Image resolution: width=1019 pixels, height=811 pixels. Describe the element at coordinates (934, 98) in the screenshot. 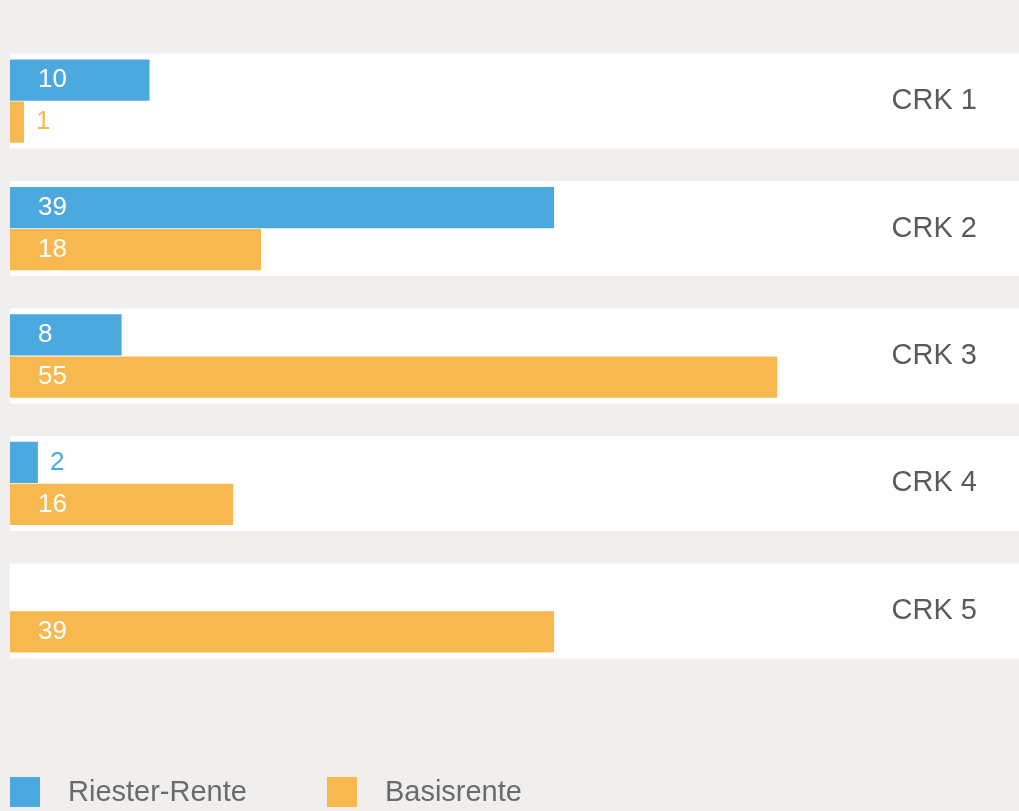

I see `y-tick-label: CRK 1` at that location.